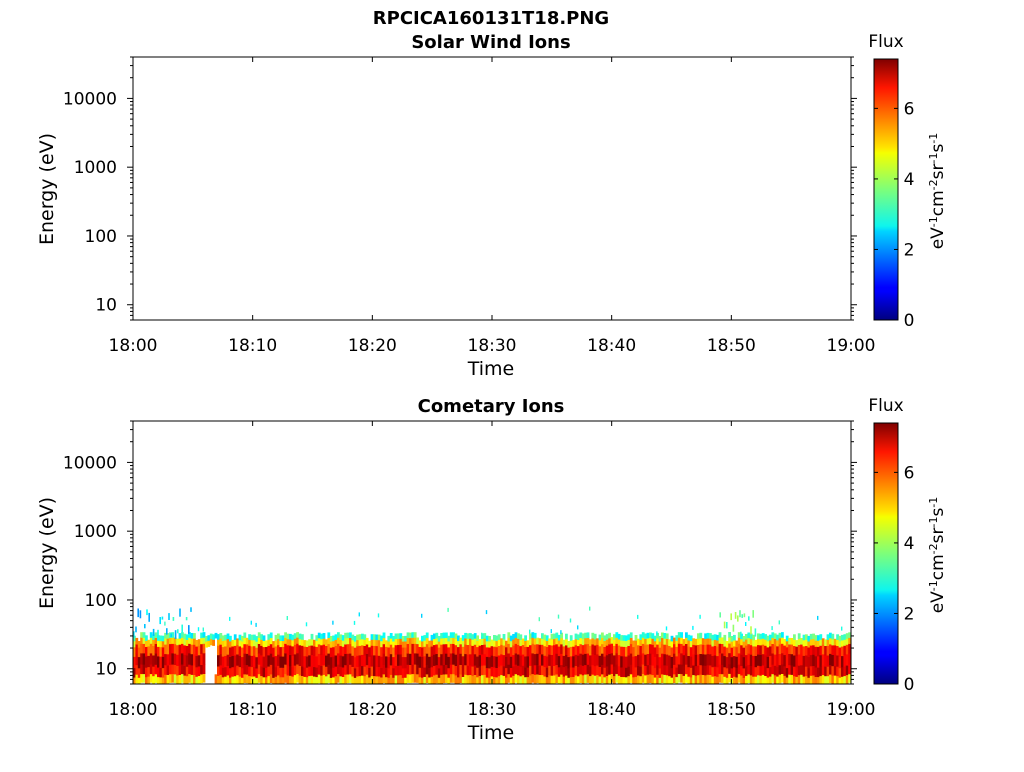 Image resolution: width=1024 pixels, height=772 pixels. I want to click on colorbar-title: Flux, so click(885, 406).